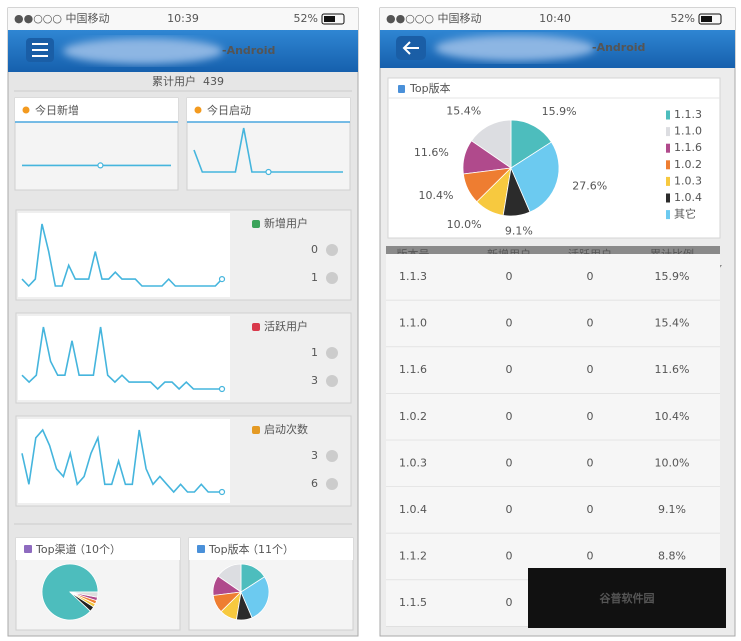  I want to click on version-cell: 1.1.3, so click(413, 276).